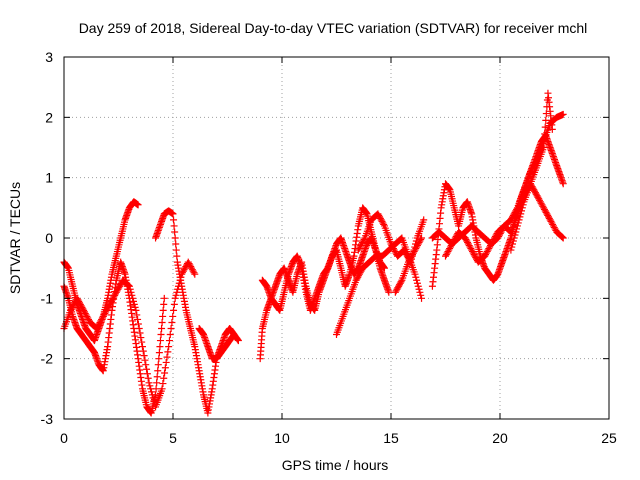 Image resolution: width=640 pixels, height=480 pixels. I want to click on x-axis-label: GPS time / hours, so click(335, 465).